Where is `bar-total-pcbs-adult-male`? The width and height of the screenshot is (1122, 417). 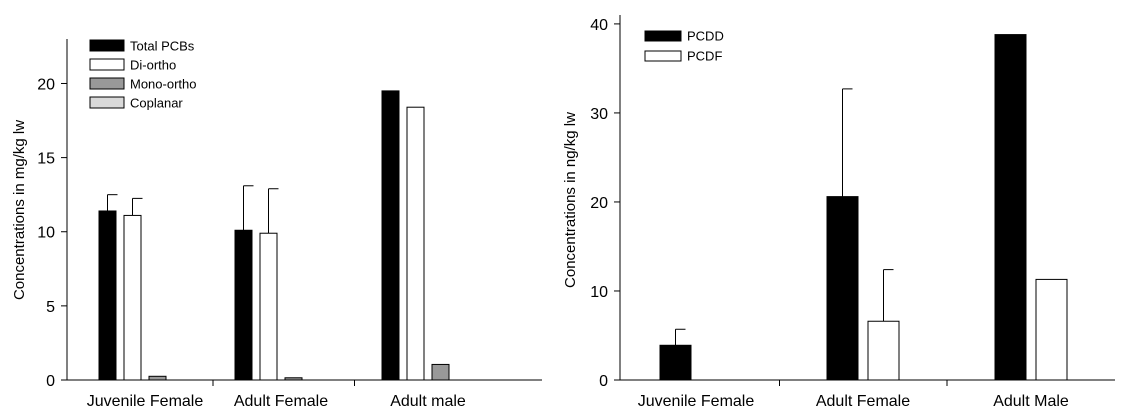
bar-total-pcbs-adult-male is located at coordinates (390, 235).